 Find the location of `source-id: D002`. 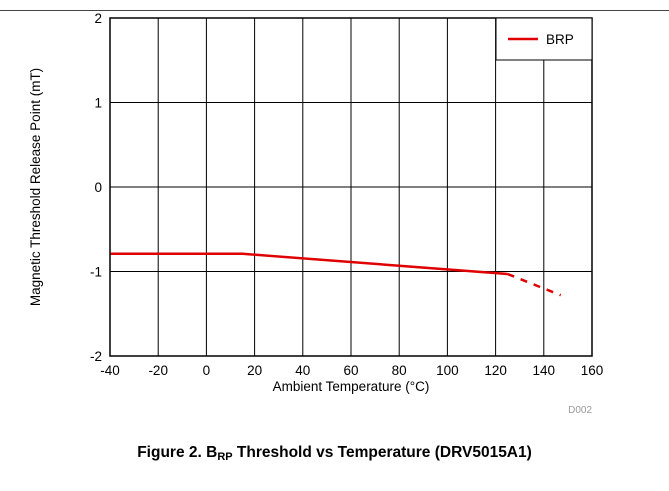

source-id: D002 is located at coordinates (580, 410).